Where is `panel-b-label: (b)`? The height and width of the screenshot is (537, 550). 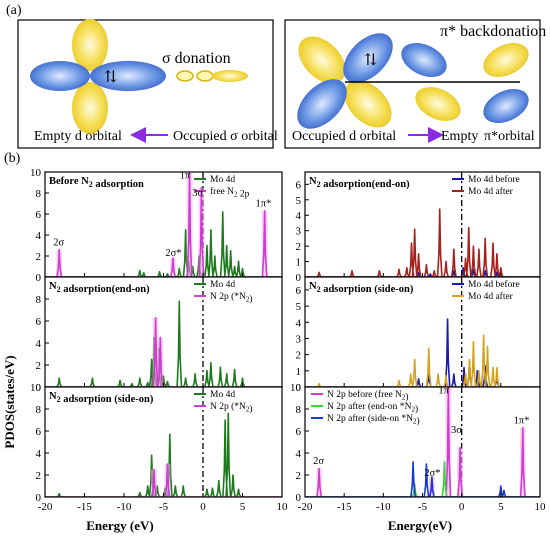
panel-b-label: (b) is located at coordinates (12, 158).